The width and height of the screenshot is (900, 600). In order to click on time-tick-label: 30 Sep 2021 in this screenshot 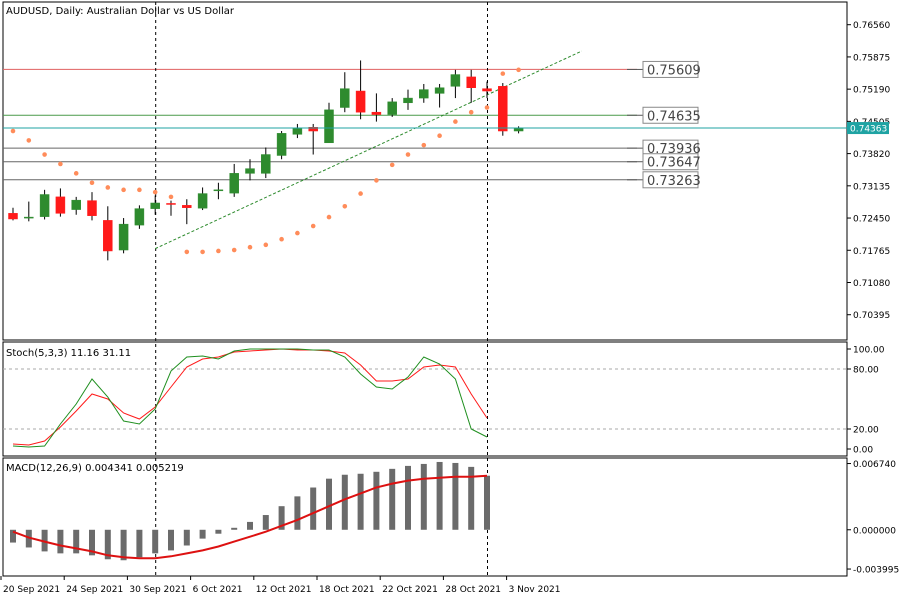, I will do `click(157, 590)`.